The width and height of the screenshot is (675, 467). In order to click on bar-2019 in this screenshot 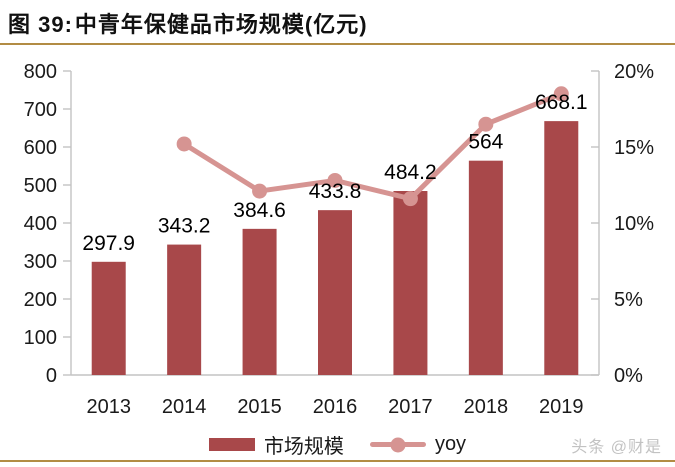, I will do `click(561, 248)`.